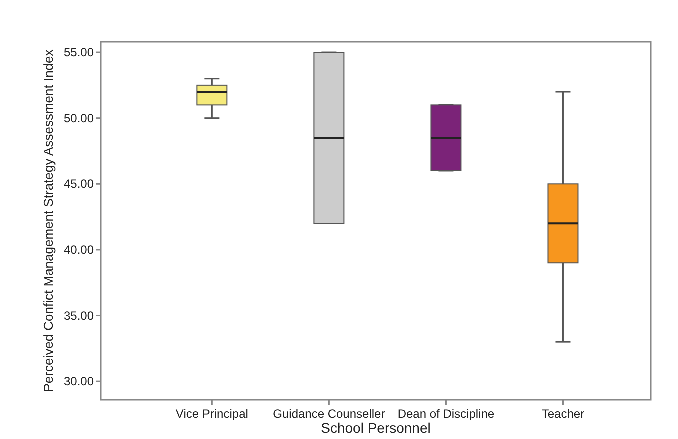 This screenshot has width=678, height=439. Describe the element at coordinates (376, 428) in the screenshot. I see `x-axis-title: School Personnel` at that location.